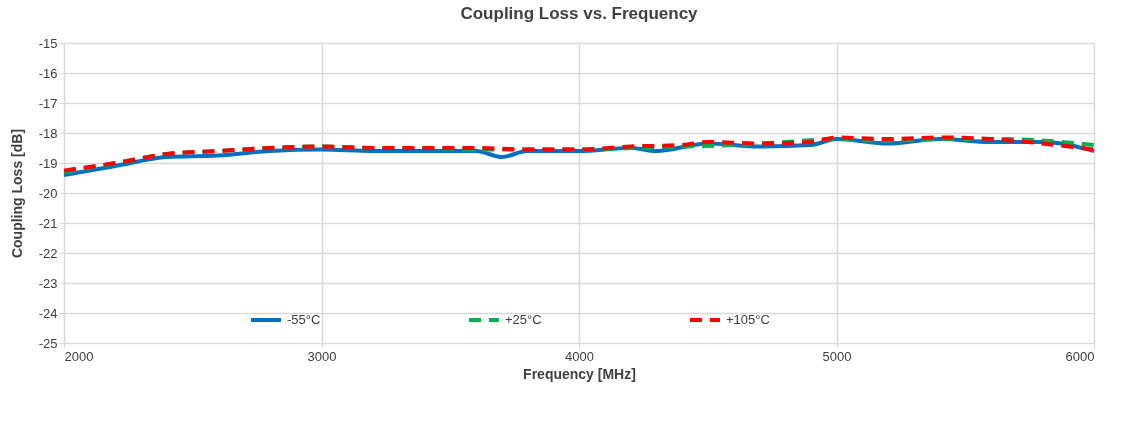 Image resolution: width=1148 pixels, height=421 pixels. I want to click on chart-title: Coupling Loss vs. Frequency, so click(579, 13).